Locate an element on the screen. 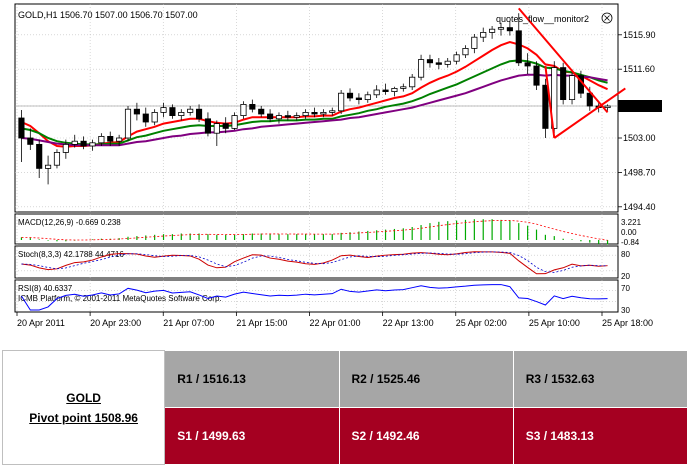 Image resolution: width=688 pixels, height=467 pixels. current-price-label: 1507.00 is located at coordinates (637, 106).